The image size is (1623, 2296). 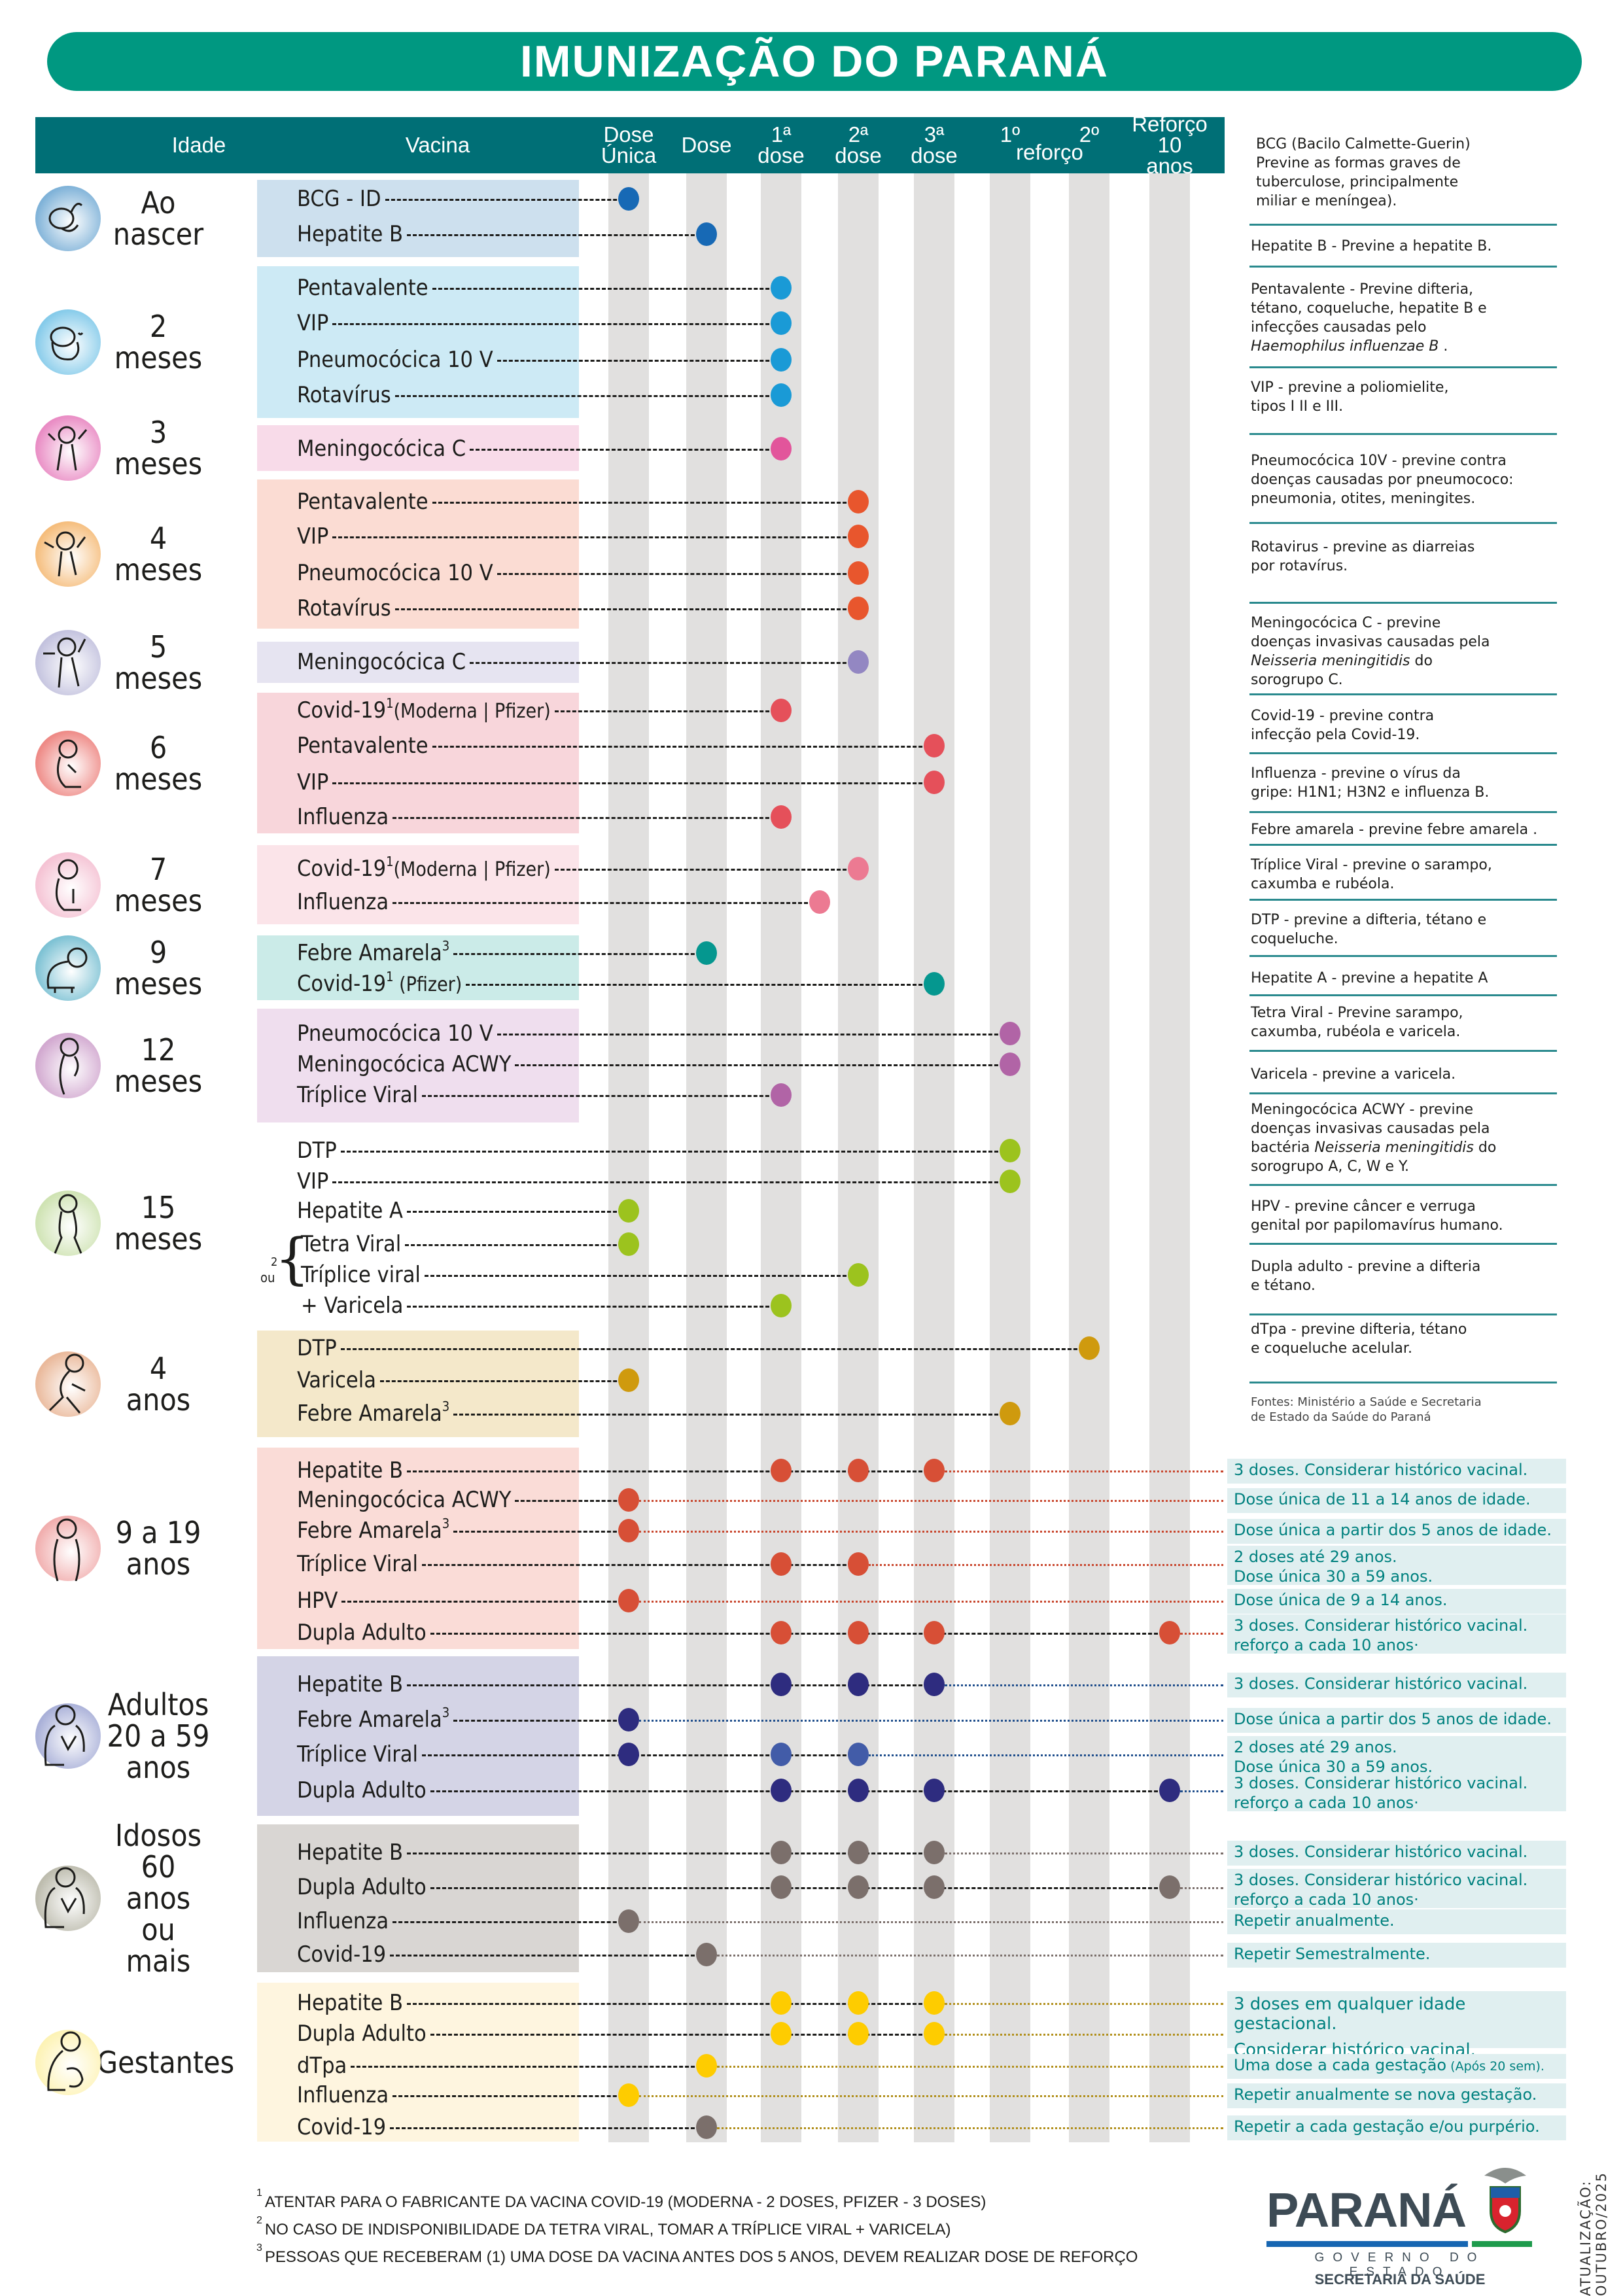 What do you see at coordinates (158, 662) in the screenshot?
I see `age-label: 5 meses` at bounding box center [158, 662].